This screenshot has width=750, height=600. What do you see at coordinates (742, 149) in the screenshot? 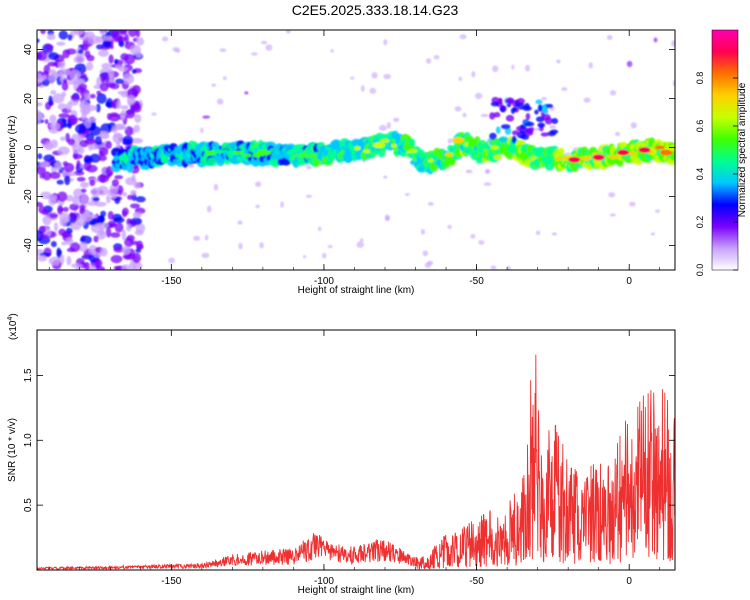
I see `colorbar-label: Normalized spectral amplitude` at bounding box center [742, 149].